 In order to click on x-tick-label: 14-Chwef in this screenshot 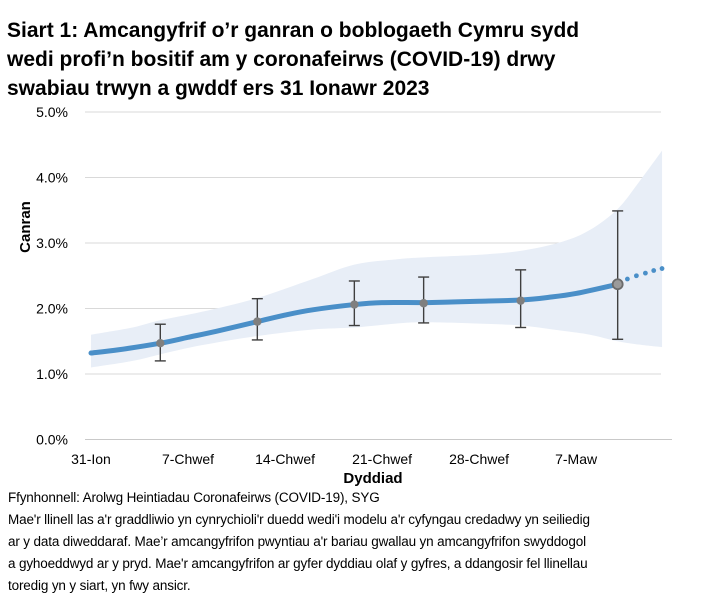, I will do `click(285, 459)`.